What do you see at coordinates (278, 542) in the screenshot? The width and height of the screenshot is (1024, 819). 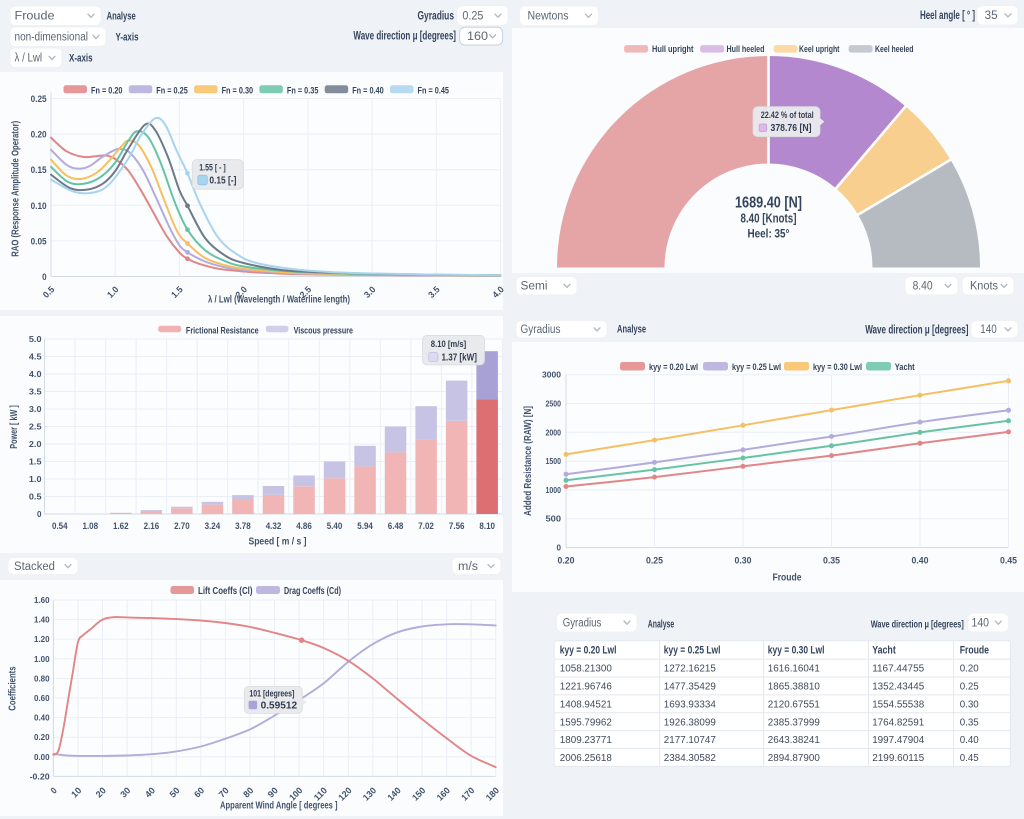 I see `svg-text: Speed [ m / s ]` at bounding box center [278, 542].